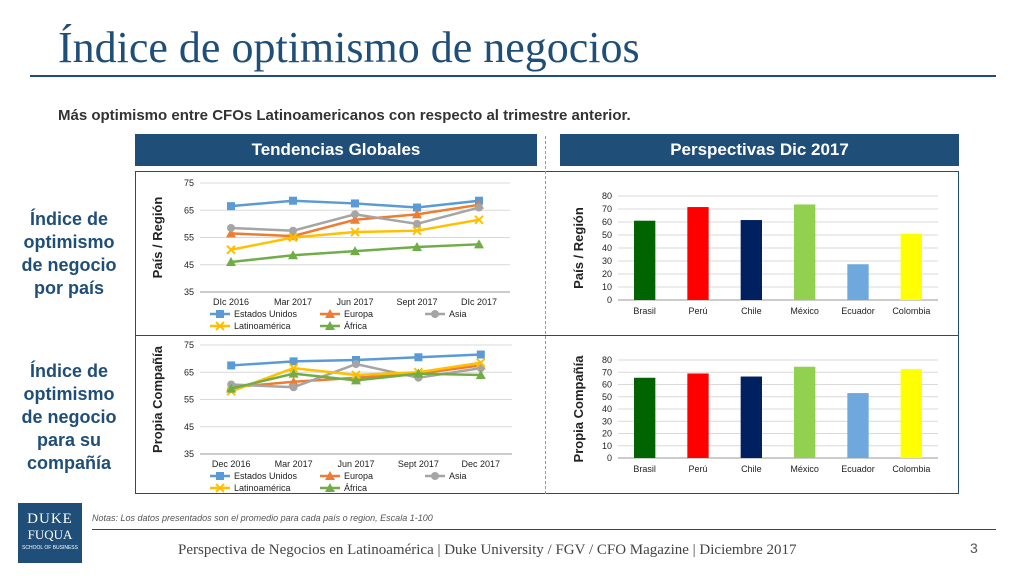  What do you see at coordinates (607, 196) in the screenshot?
I see `y-tick-label: 80` at bounding box center [607, 196].